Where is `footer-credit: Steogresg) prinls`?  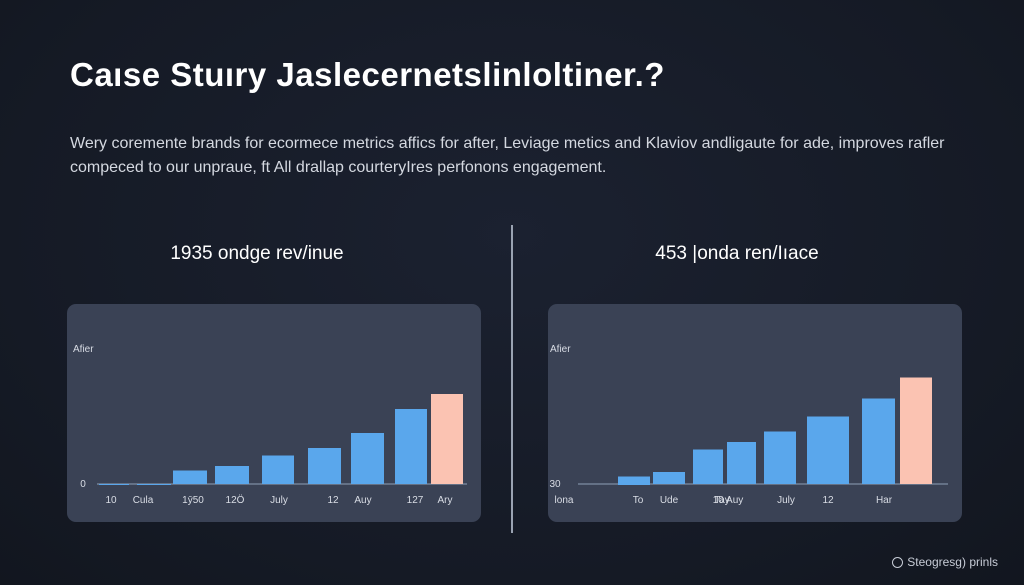
footer-credit: Steogresg) prinls is located at coordinates (945, 562).